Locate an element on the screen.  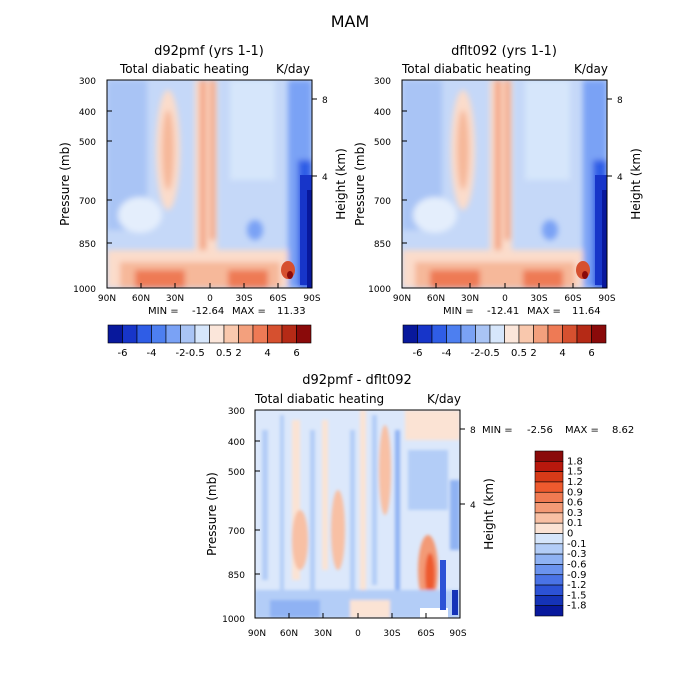
colorbar-label: 1.8 is located at coordinates (575, 461).